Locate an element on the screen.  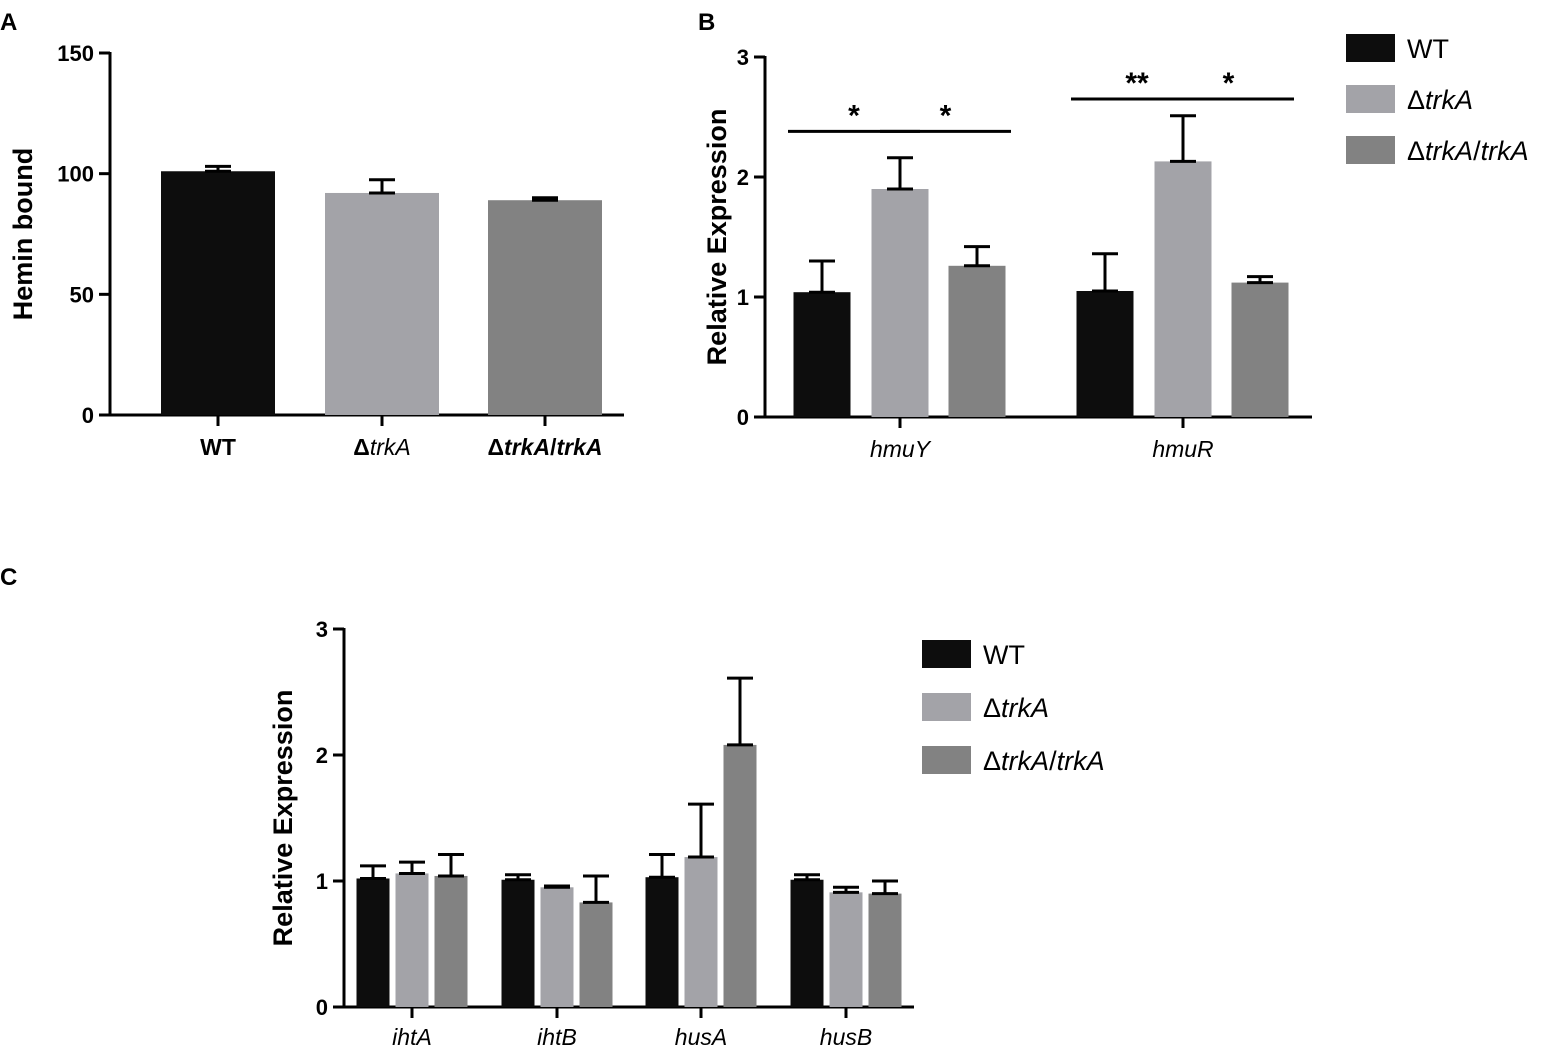
panel-c-x-tick-label-1: ihtB is located at coordinates (557, 1036).